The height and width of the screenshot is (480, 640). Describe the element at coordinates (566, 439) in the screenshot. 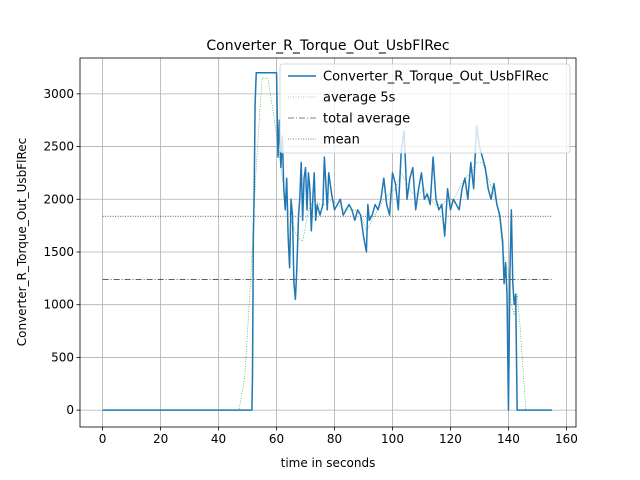

I see `x-tick-label: 160` at that location.